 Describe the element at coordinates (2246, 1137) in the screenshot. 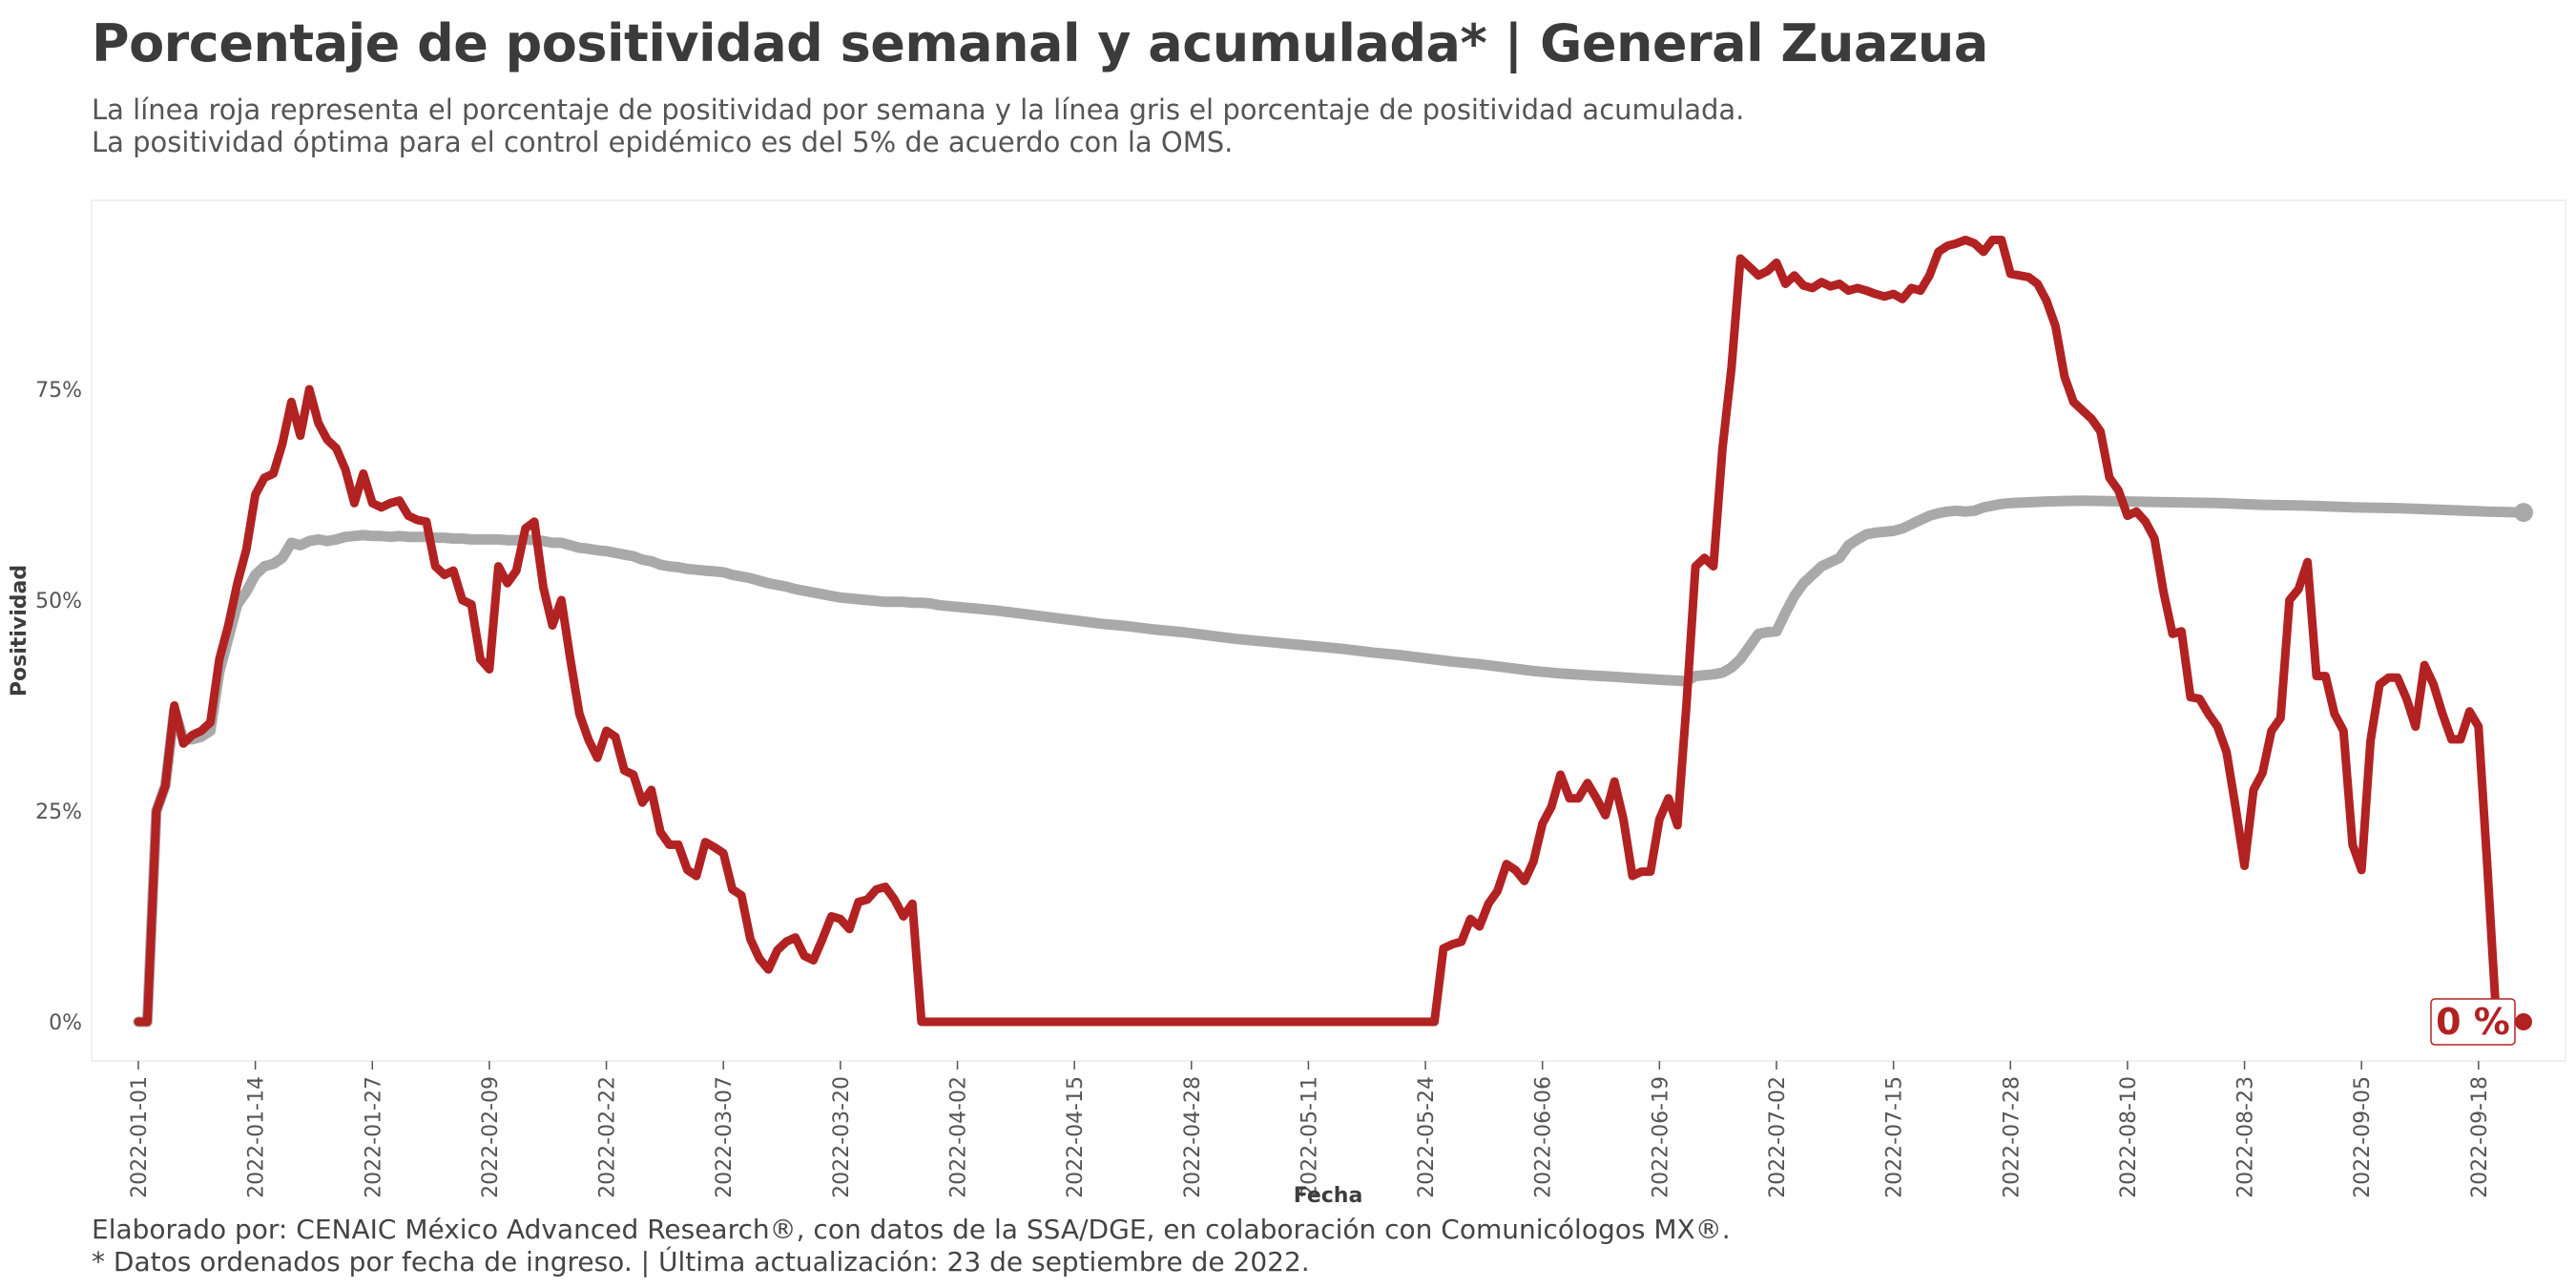

I see `x-tick-label: 2022-08-23` at that location.